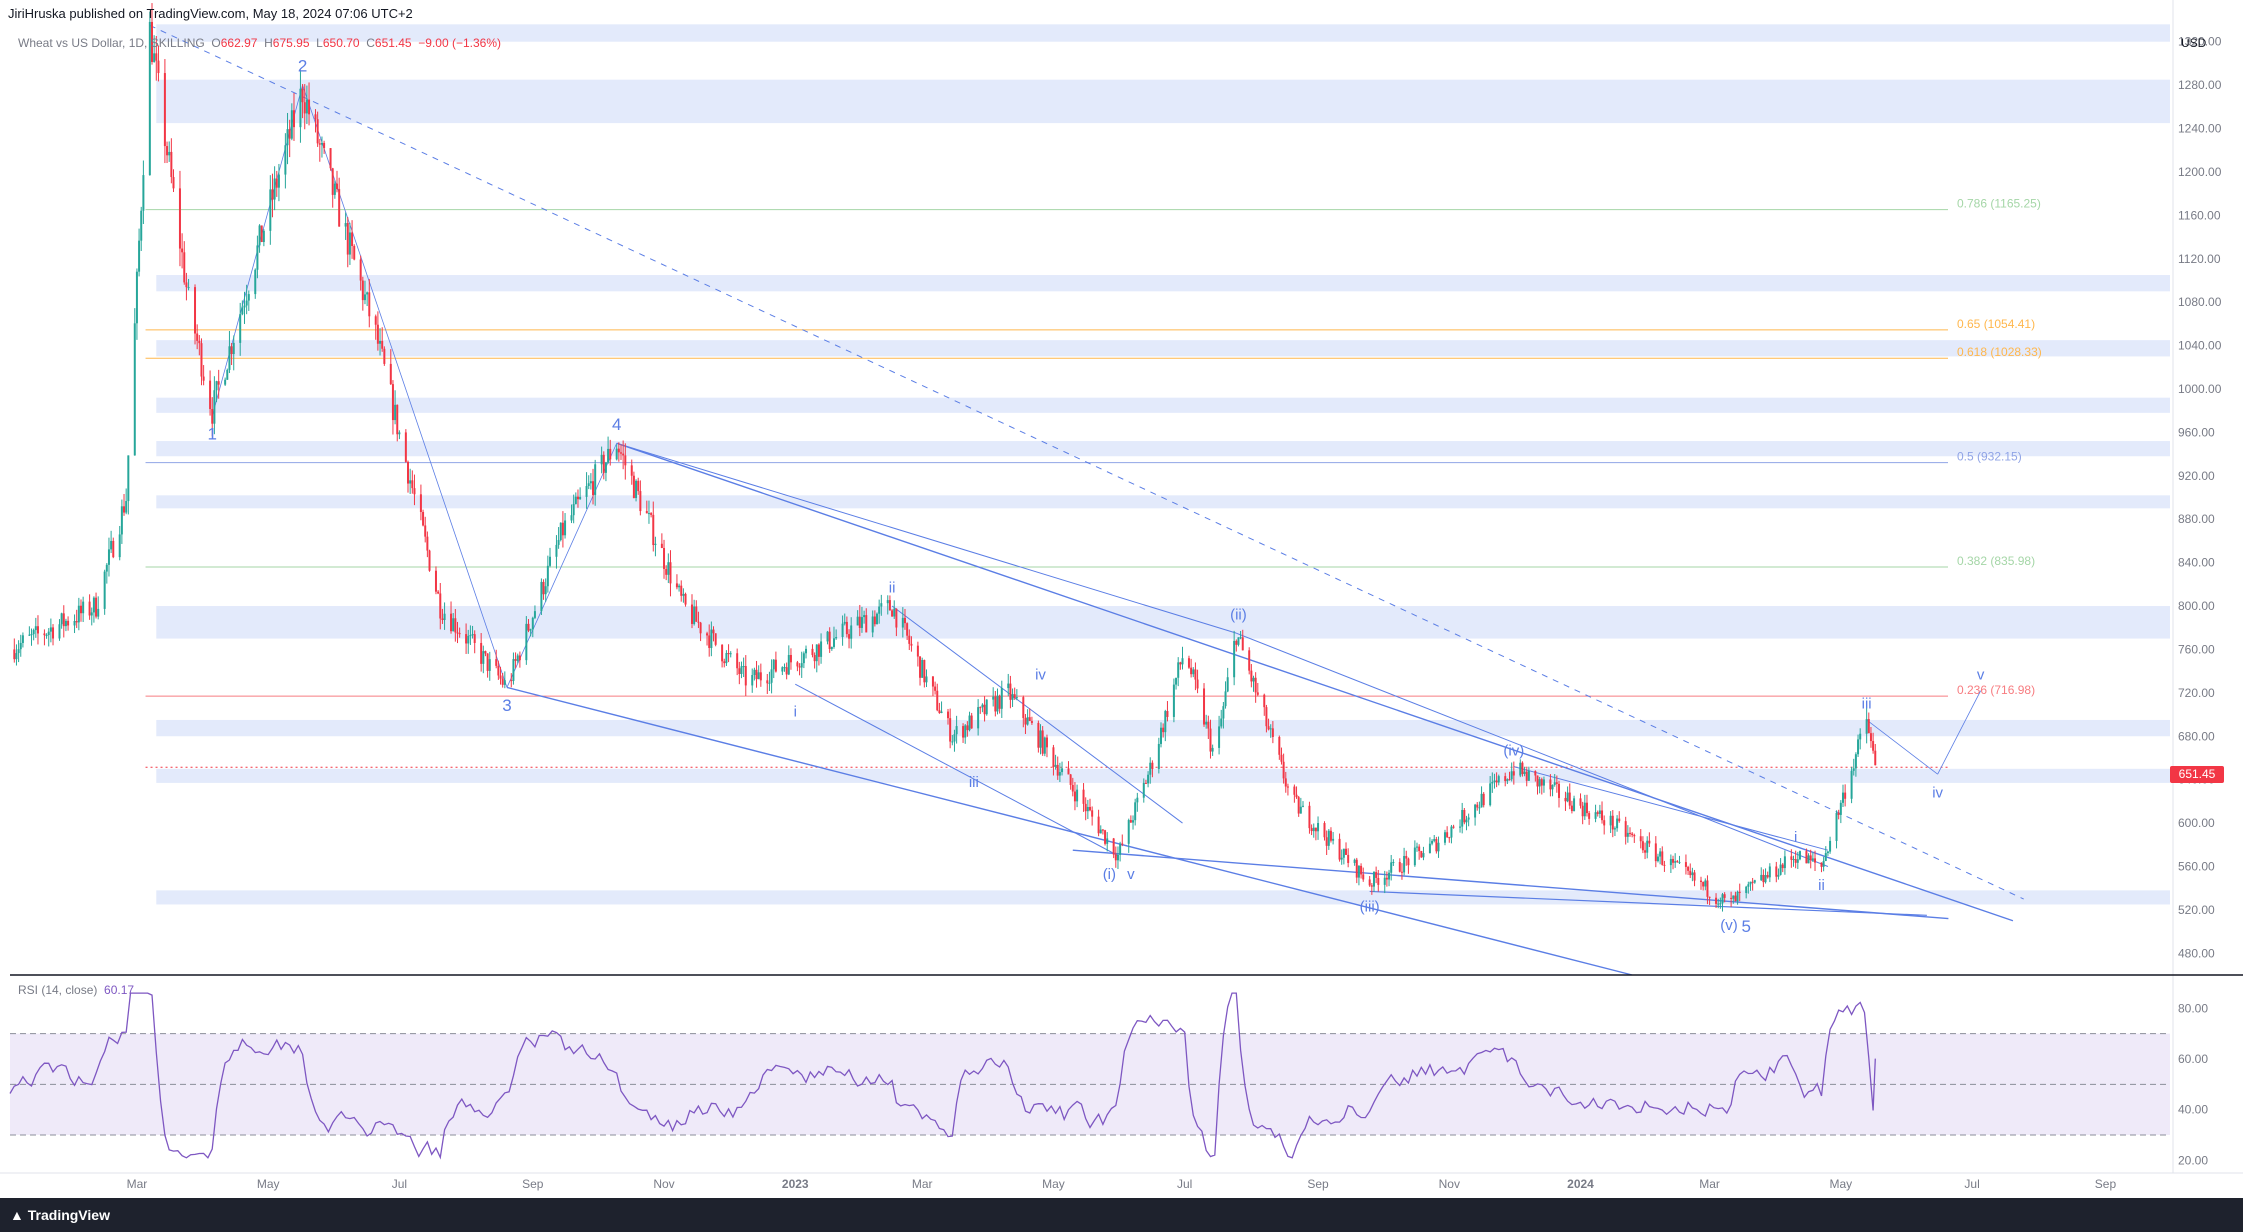 The width and height of the screenshot is (2243, 1232). What do you see at coordinates (1163, 33) in the screenshot?
I see `price-zone` at bounding box center [1163, 33].